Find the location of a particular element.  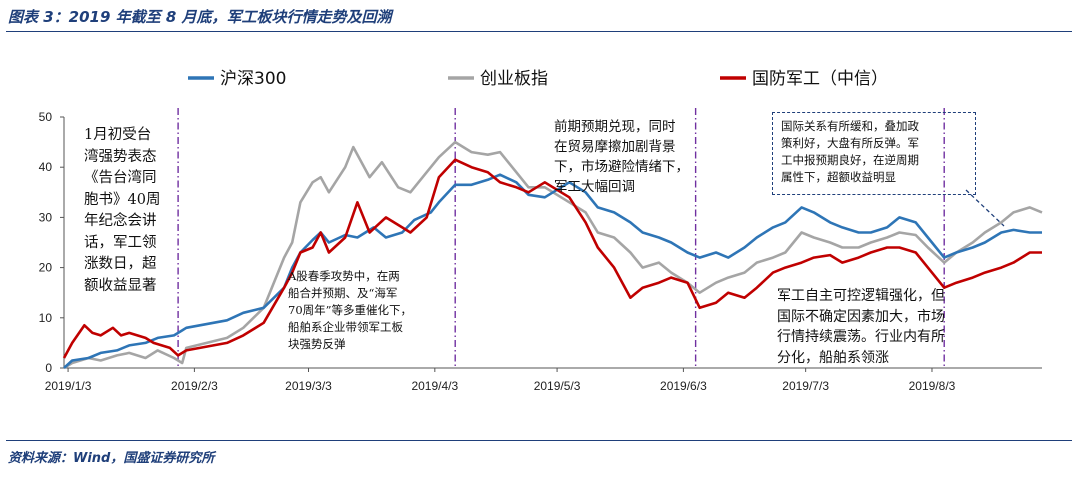

y-tick-label: 20 is located at coordinates (46, 268).